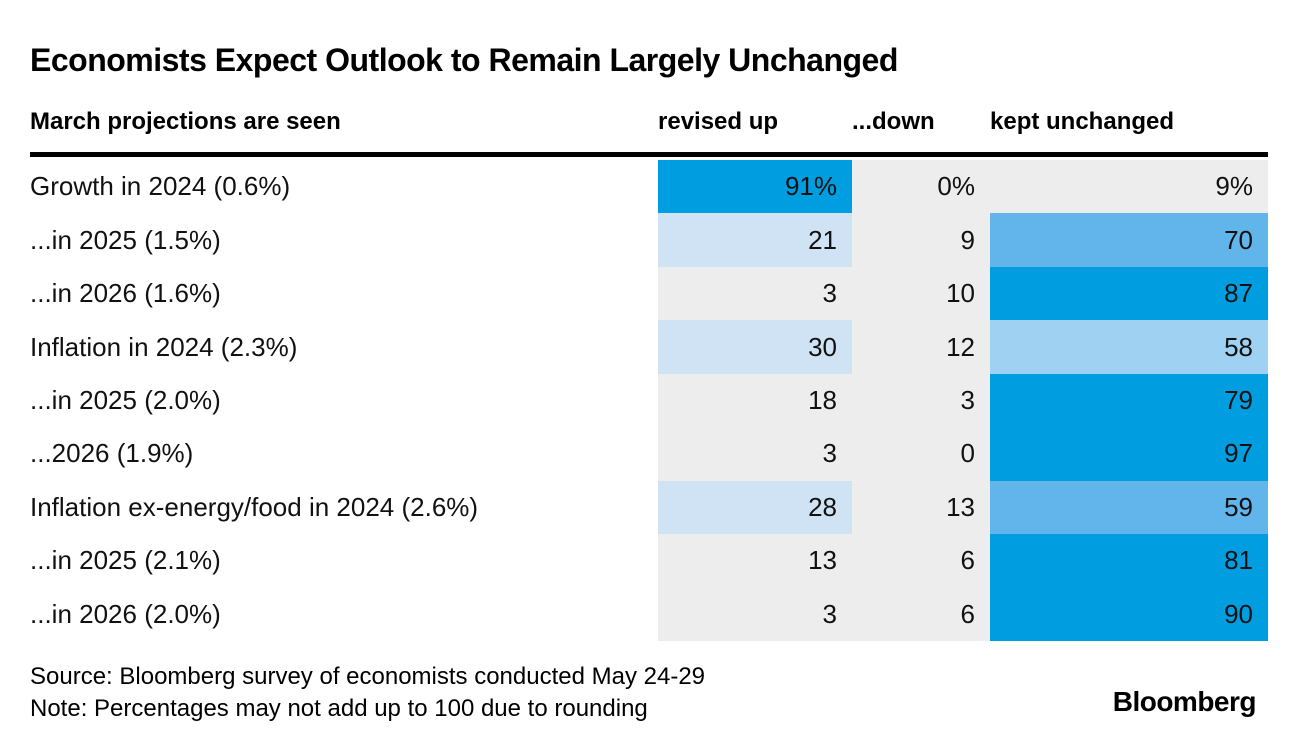 The height and width of the screenshot is (748, 1296). I want to click on table-row: ...in 2025 (2.0%) 18 3 79, so click(649, 400).